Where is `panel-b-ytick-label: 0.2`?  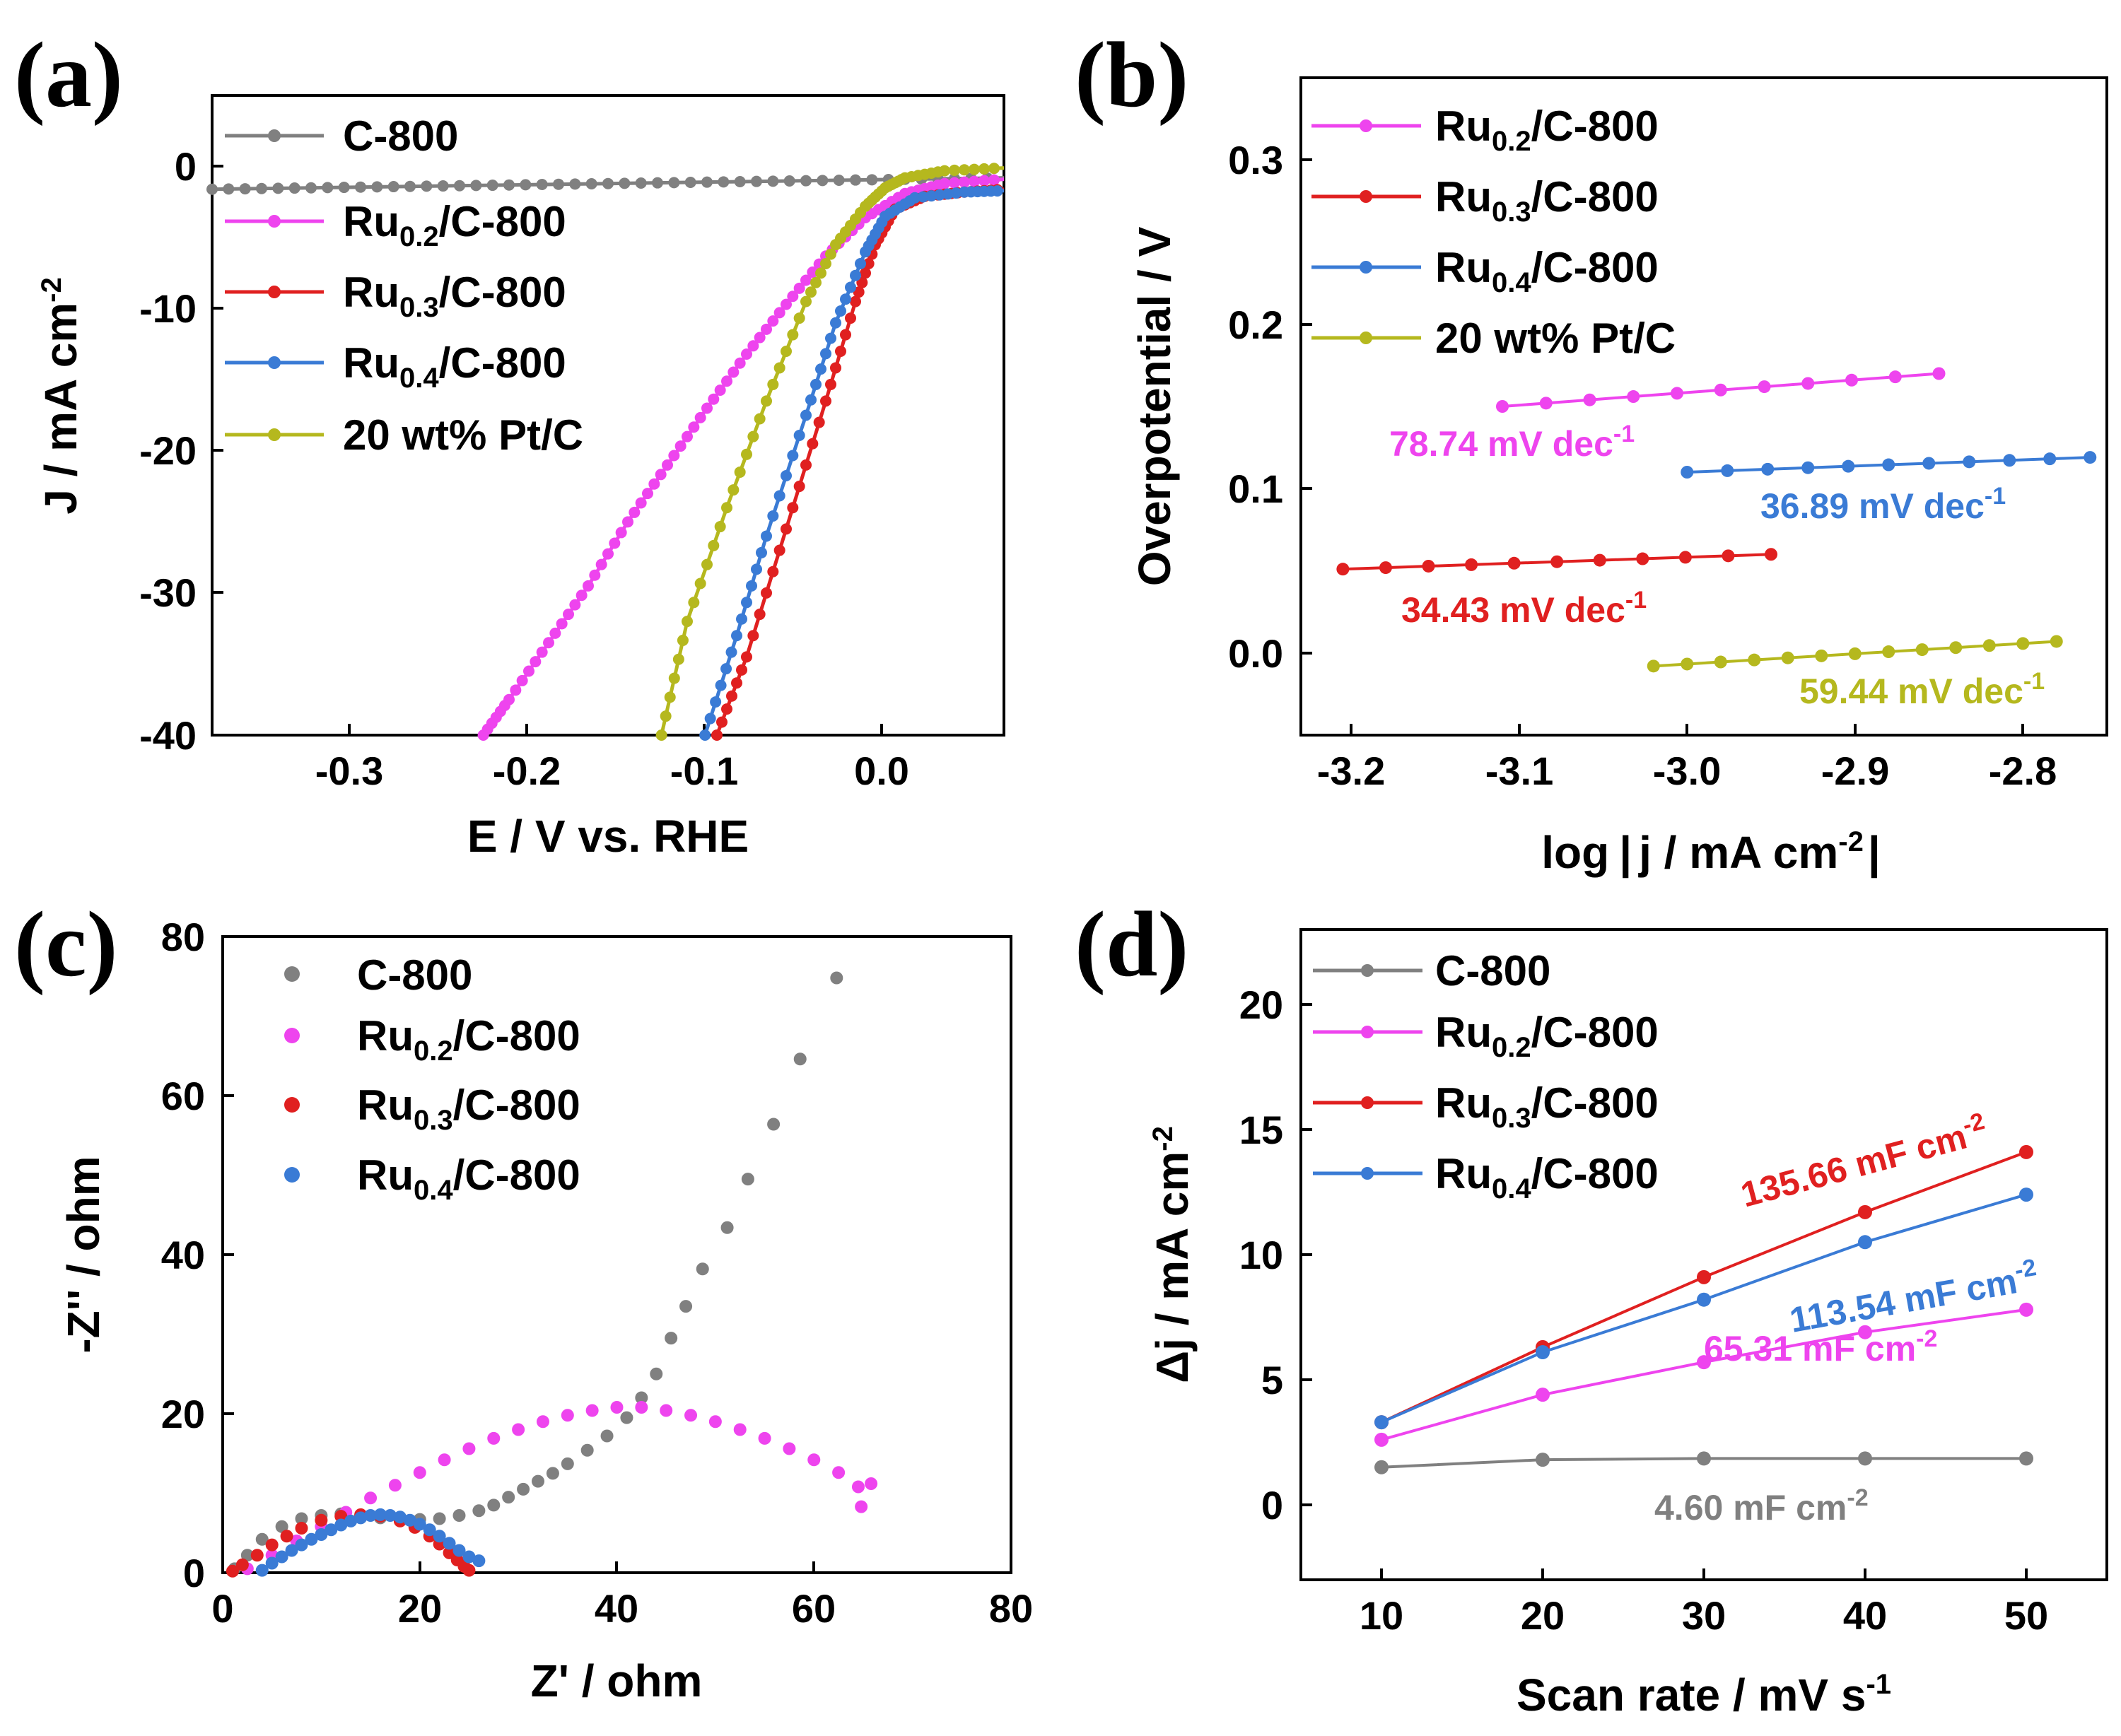 panel-b-ytick-label: 0.2 is located at coordinates (1255, 325).